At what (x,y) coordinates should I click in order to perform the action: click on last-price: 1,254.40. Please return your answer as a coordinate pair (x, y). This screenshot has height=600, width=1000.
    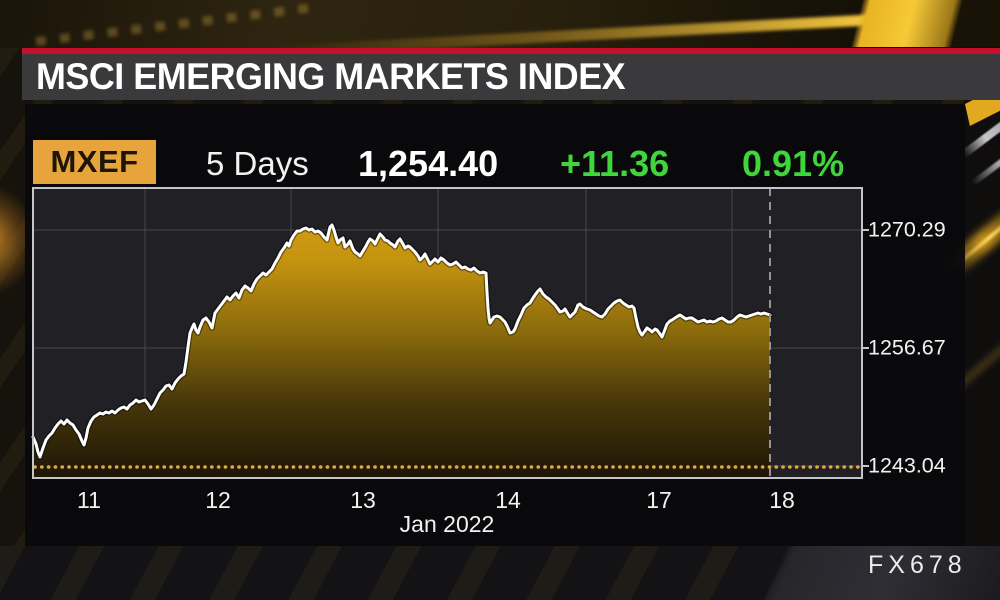
    Looking at the image, I should click on (428, 163).